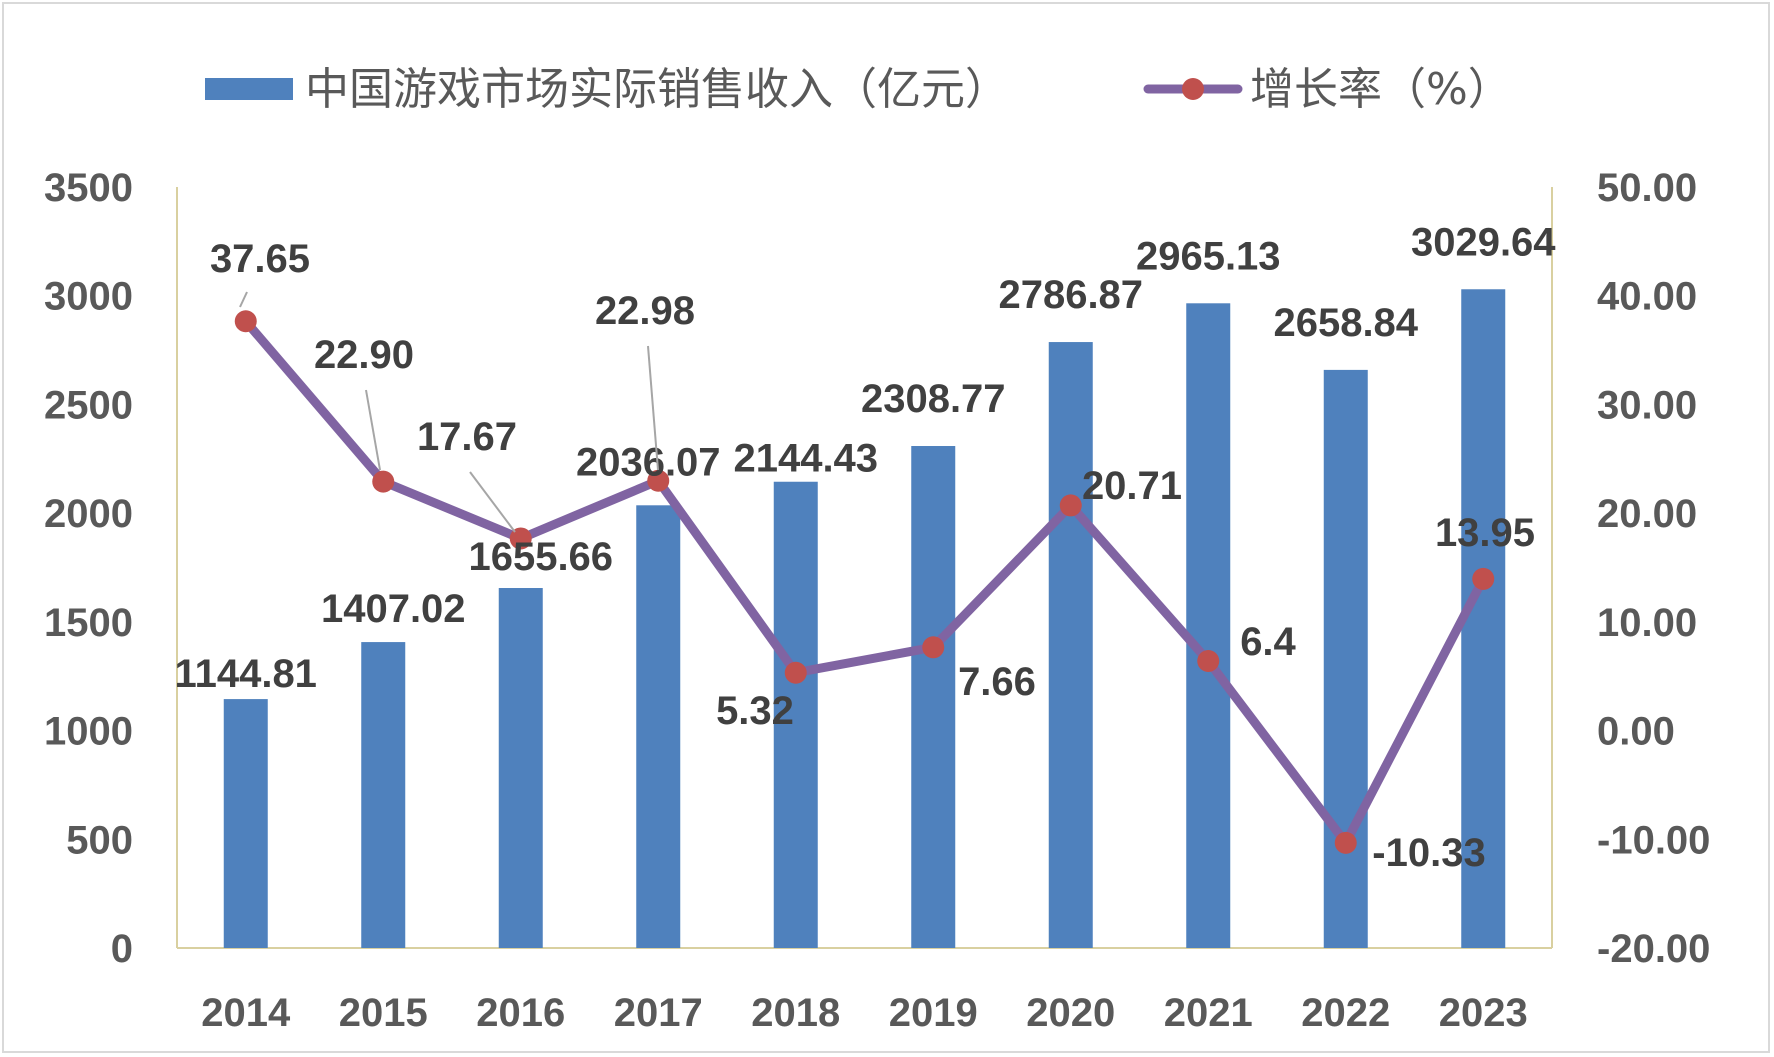  What do you see at coordinates (933, 399) in the screenshot?
I see `bar-value-label: 2308.77` at bounding box center [933, 399].